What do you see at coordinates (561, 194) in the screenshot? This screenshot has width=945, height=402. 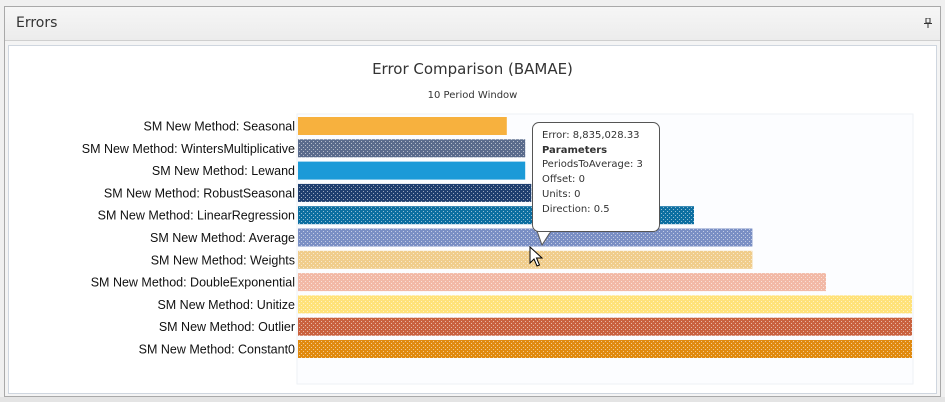 I see `tooltip-line: Units: 0` at bounding box center [561, 194].